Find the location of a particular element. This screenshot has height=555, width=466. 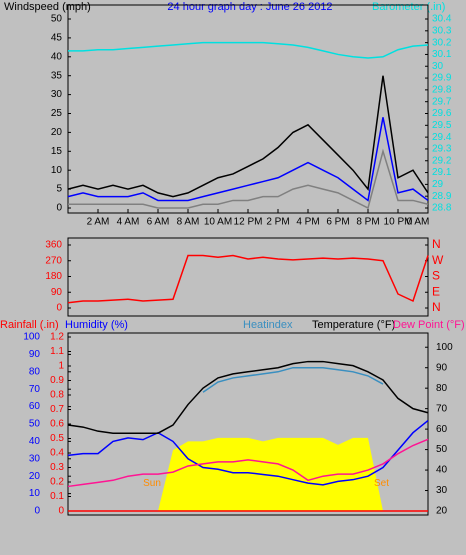

x-tick-label: 8 AM is located at coordinates (188, 222).